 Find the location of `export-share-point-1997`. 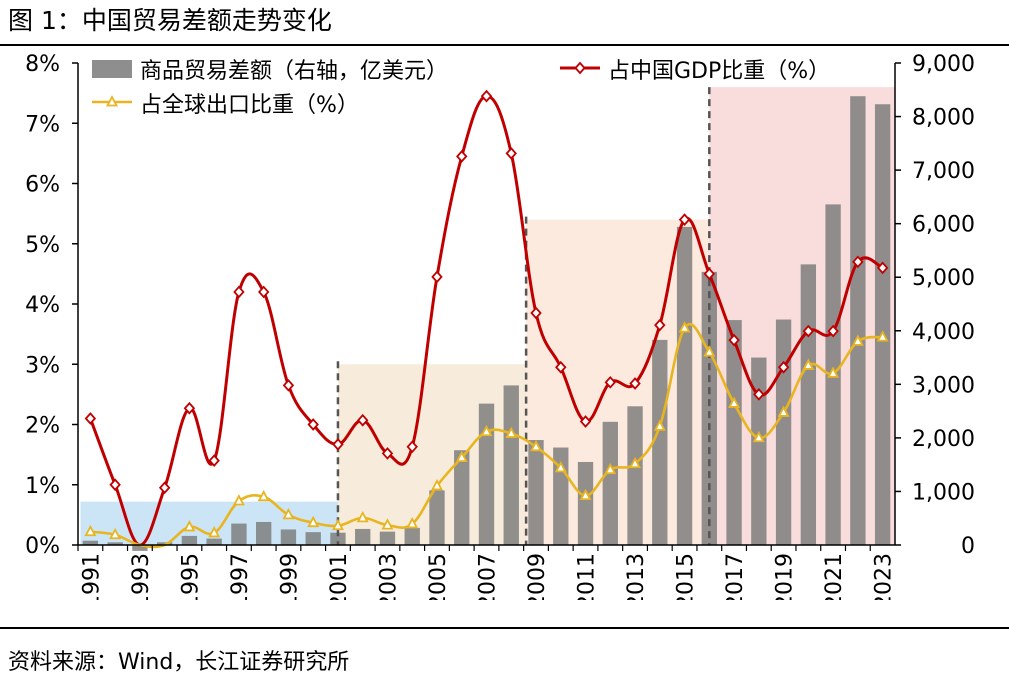

export-share-point-1997 is located at coordinates (238, 500).